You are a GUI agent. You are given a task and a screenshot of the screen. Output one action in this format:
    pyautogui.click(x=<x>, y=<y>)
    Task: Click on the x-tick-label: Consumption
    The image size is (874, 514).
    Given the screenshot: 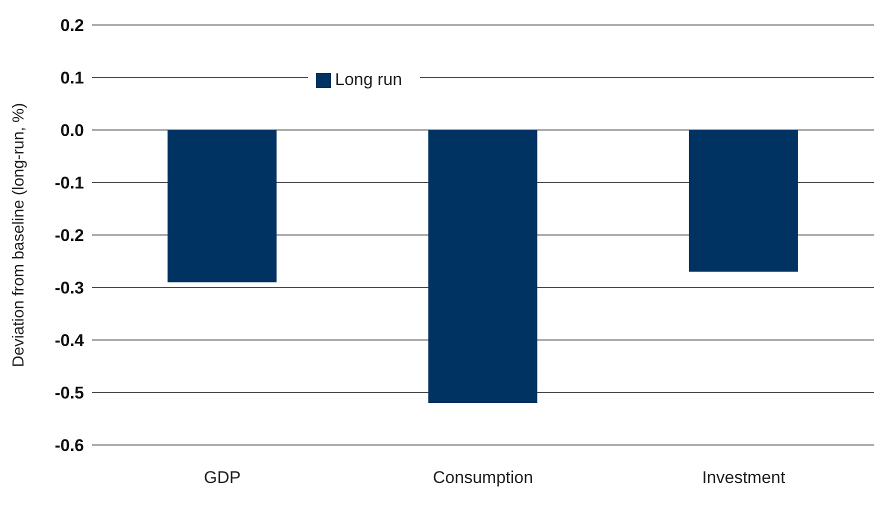 What is the action you would take?
    pyautogui.click(x=483, y=478)
    